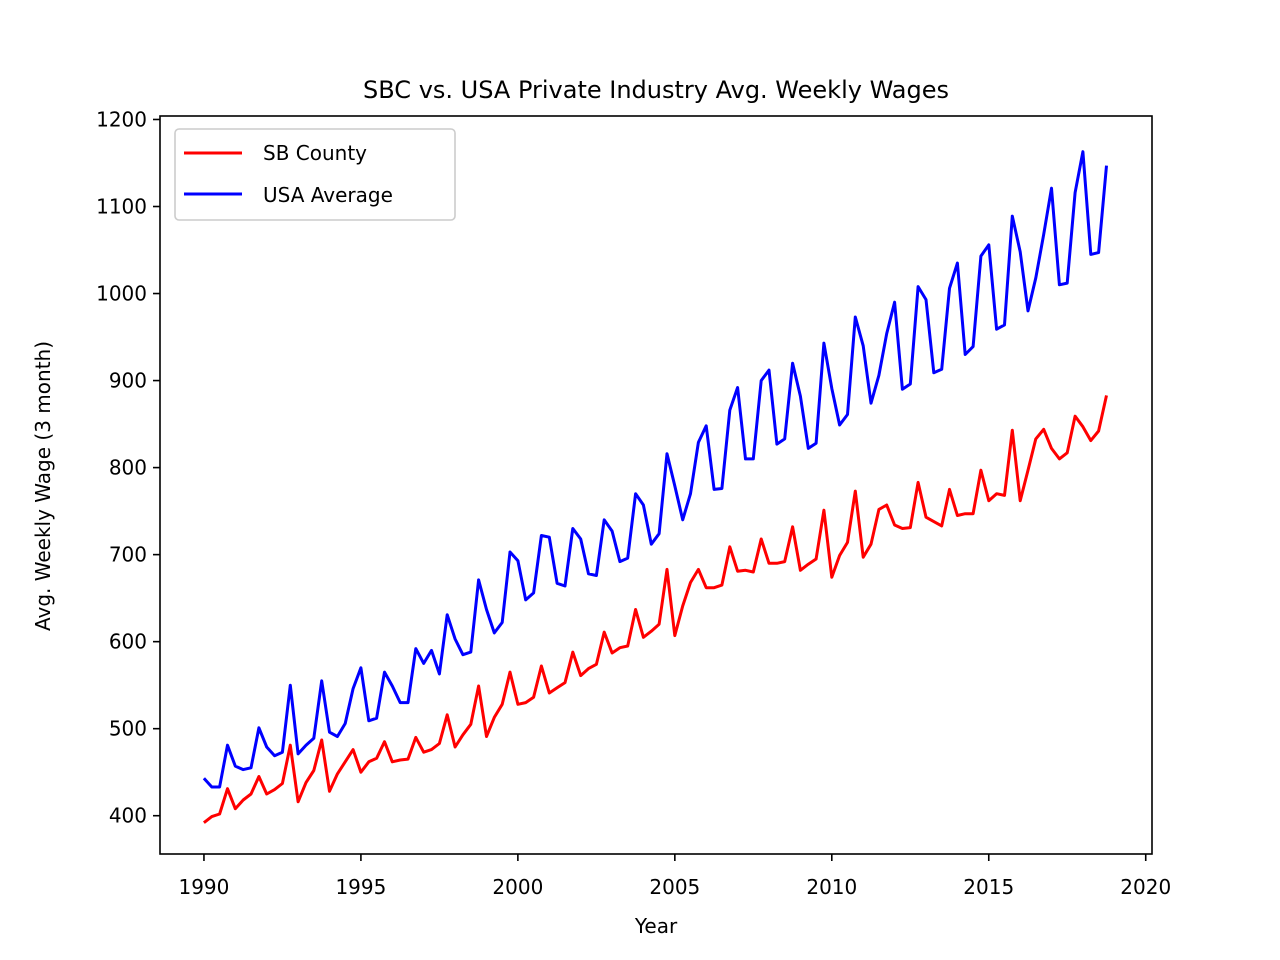 This screenshot has width=1280, height=960. What do you see at coordinates (128, 642) in the screenshot?
I see `y-tick-label: 600` at bounding box center [128, 642].